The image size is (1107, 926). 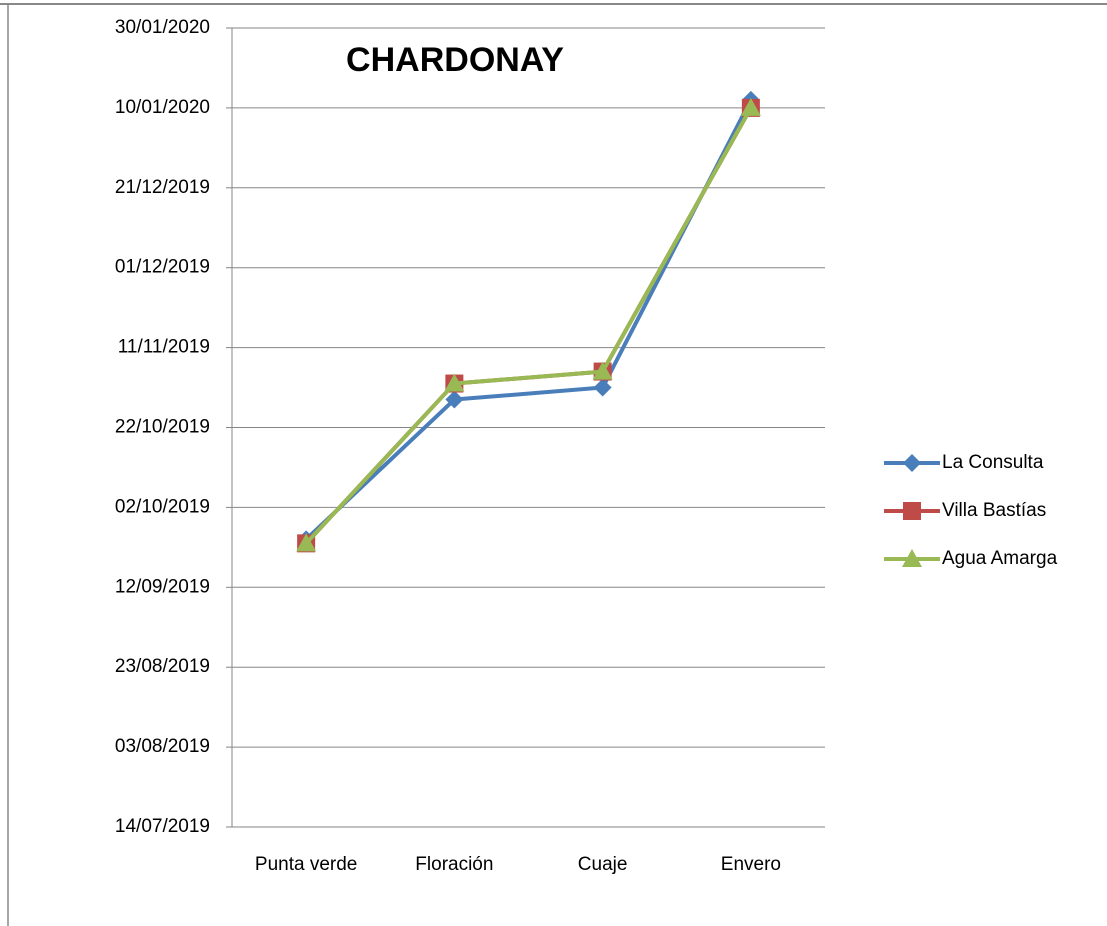 I want to click on x-tick-label: Envero, so click(x=751, y=864).